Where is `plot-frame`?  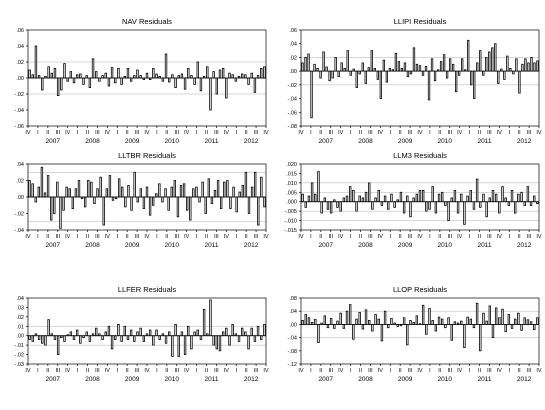 plot-frame is located at coordinates (147, 331).